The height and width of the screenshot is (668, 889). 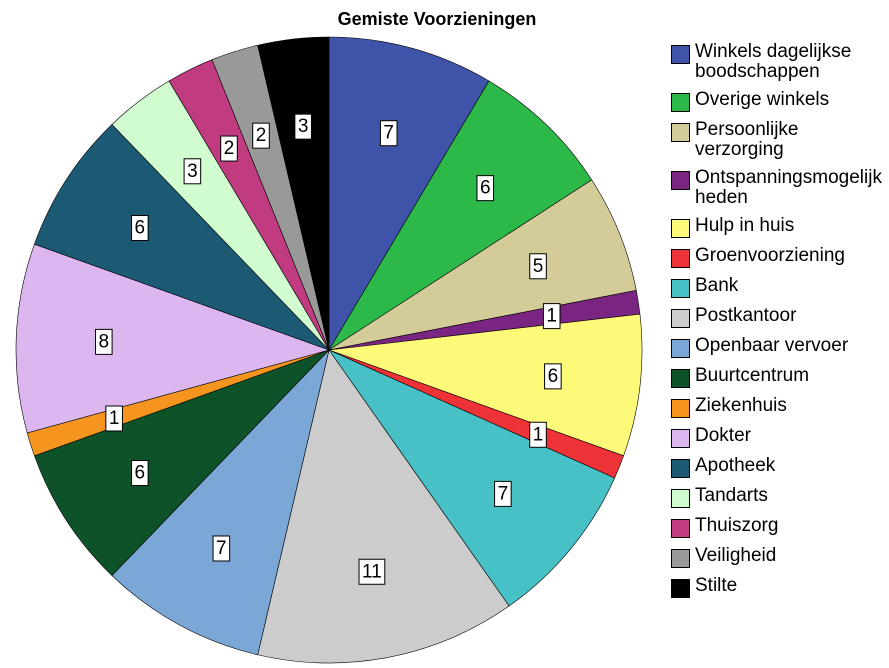 What do you see at coordinates (778, 587) in the screenshot?
I see `legend-item: Stilte` at bounding box center [778, 587].